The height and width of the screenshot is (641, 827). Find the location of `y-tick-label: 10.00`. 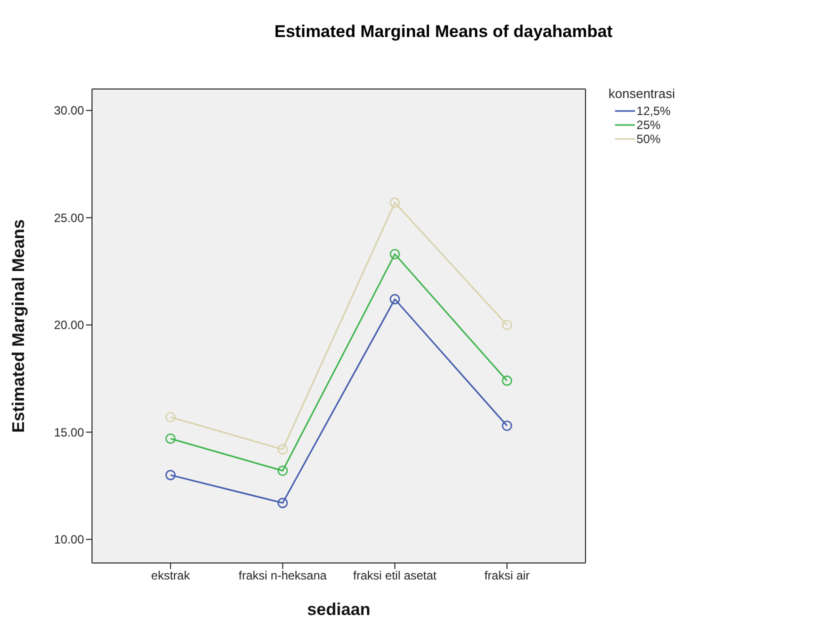

y-tick-label: 10.00 is located at coordinates (69, 539).